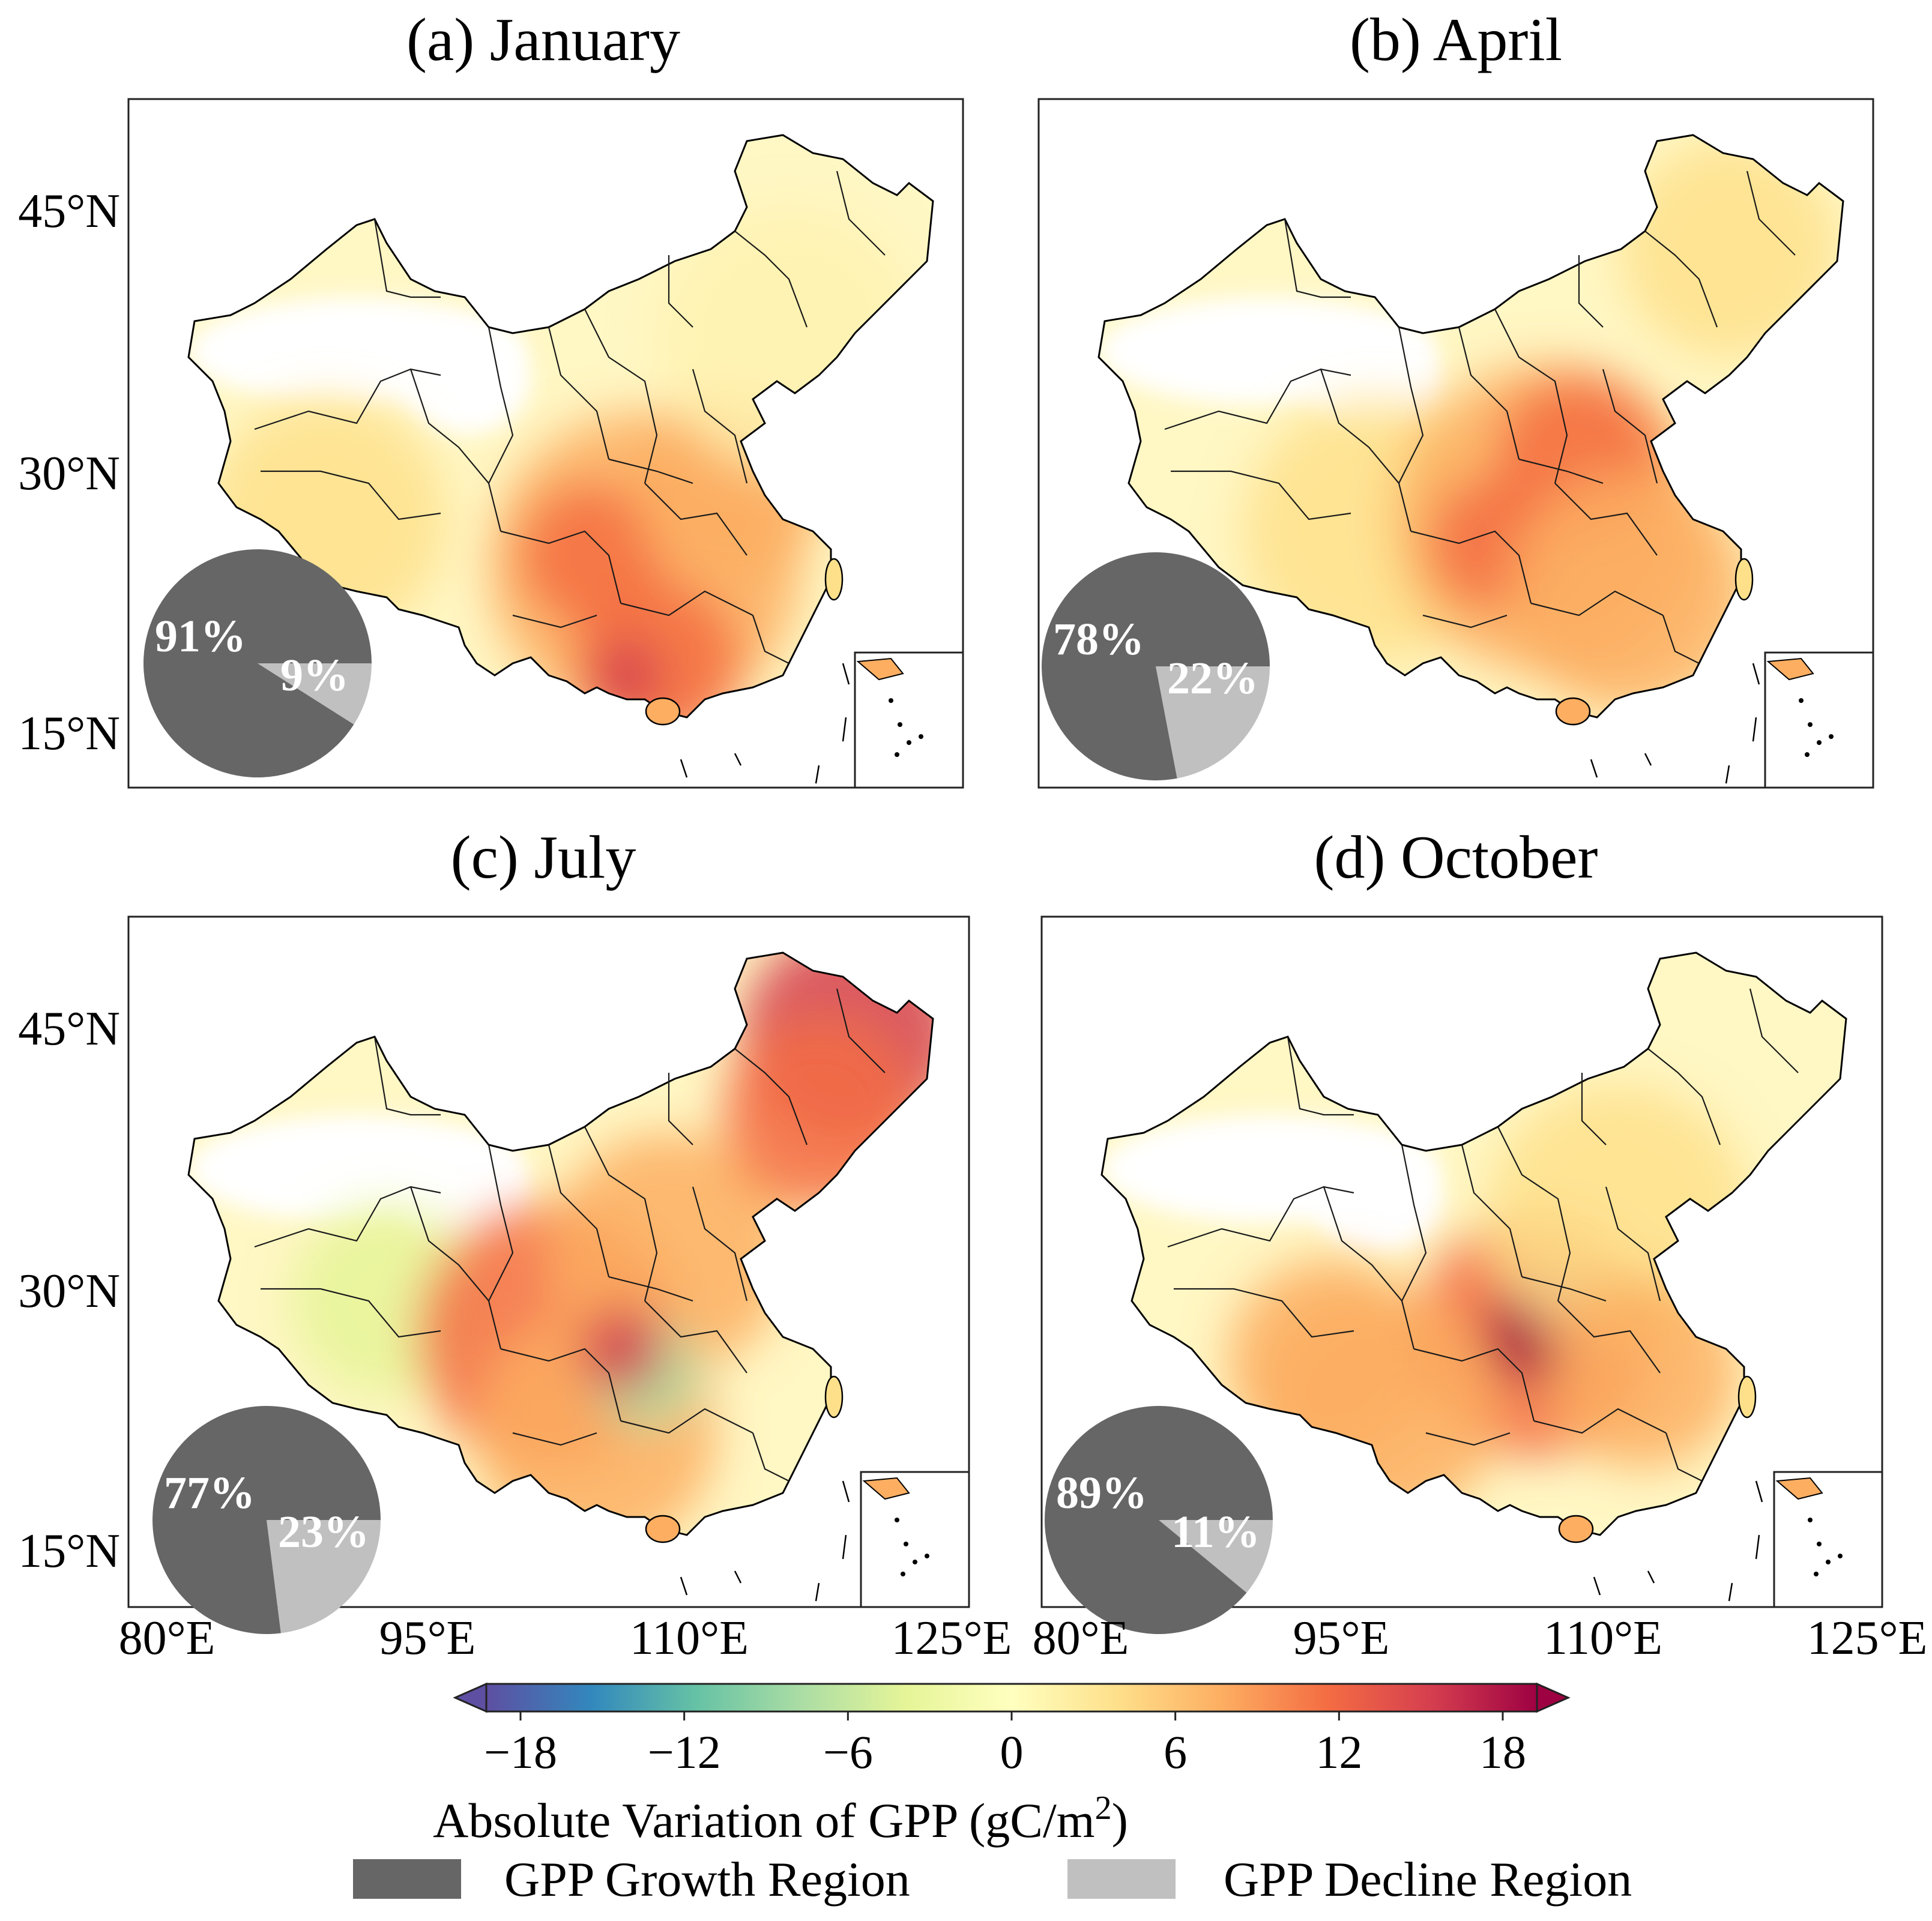 This screenshot has height=1921, width=1932. Describe the element at coordinates (69, 1552) in the screenshot. I see `lat-label-15-bottom: 15°N` at that location.